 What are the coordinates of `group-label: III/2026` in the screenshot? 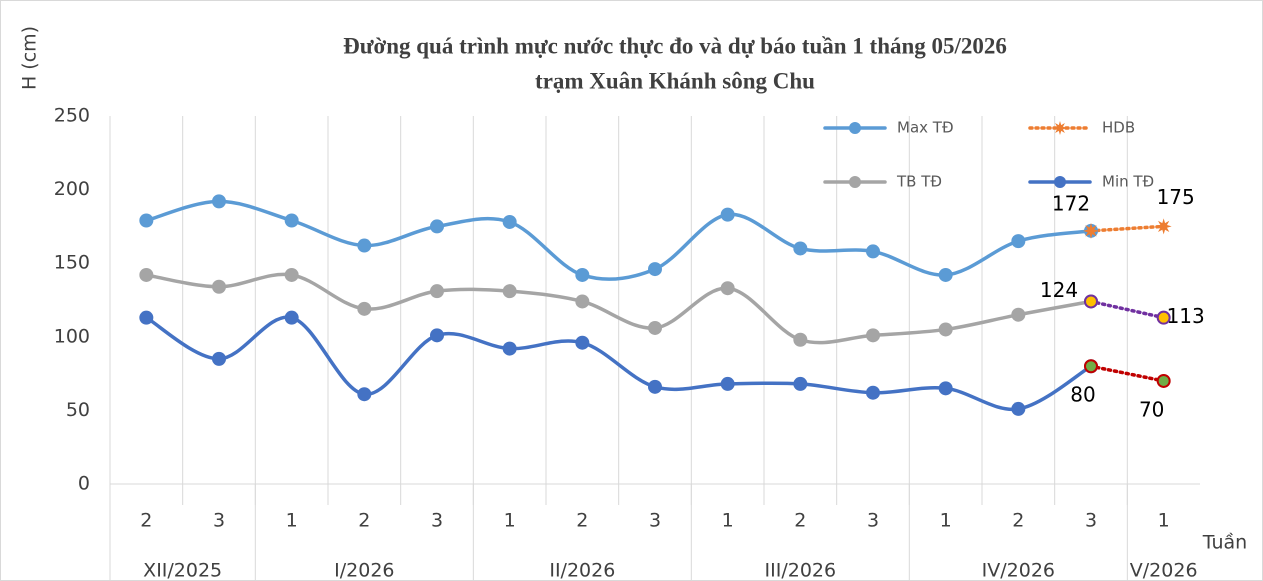 It's located at (801, 570).